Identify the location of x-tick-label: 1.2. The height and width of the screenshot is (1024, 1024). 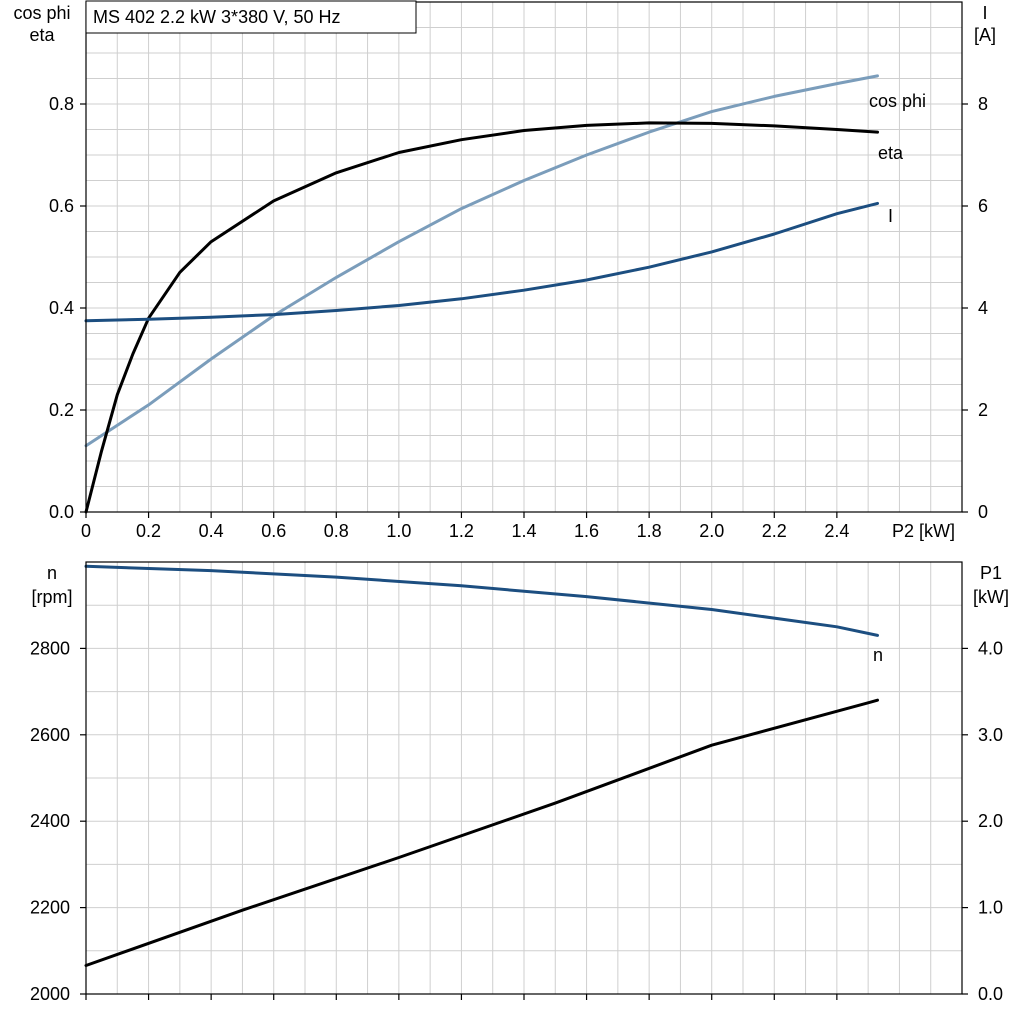
(461, 531).